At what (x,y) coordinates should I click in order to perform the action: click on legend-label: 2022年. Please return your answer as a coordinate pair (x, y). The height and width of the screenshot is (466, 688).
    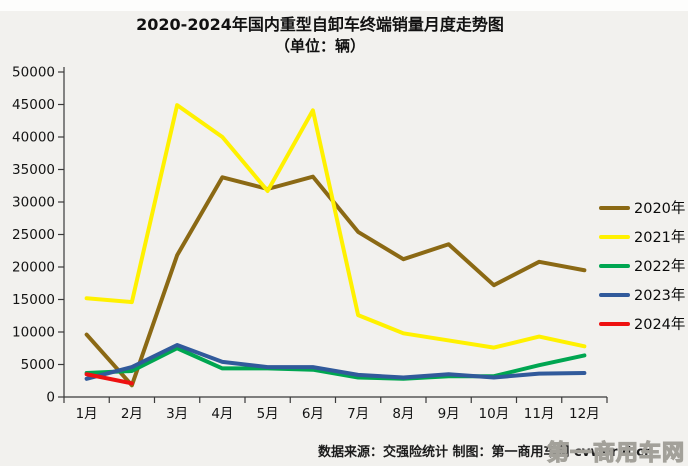
    Looking at the image, I should click on (660, 267).